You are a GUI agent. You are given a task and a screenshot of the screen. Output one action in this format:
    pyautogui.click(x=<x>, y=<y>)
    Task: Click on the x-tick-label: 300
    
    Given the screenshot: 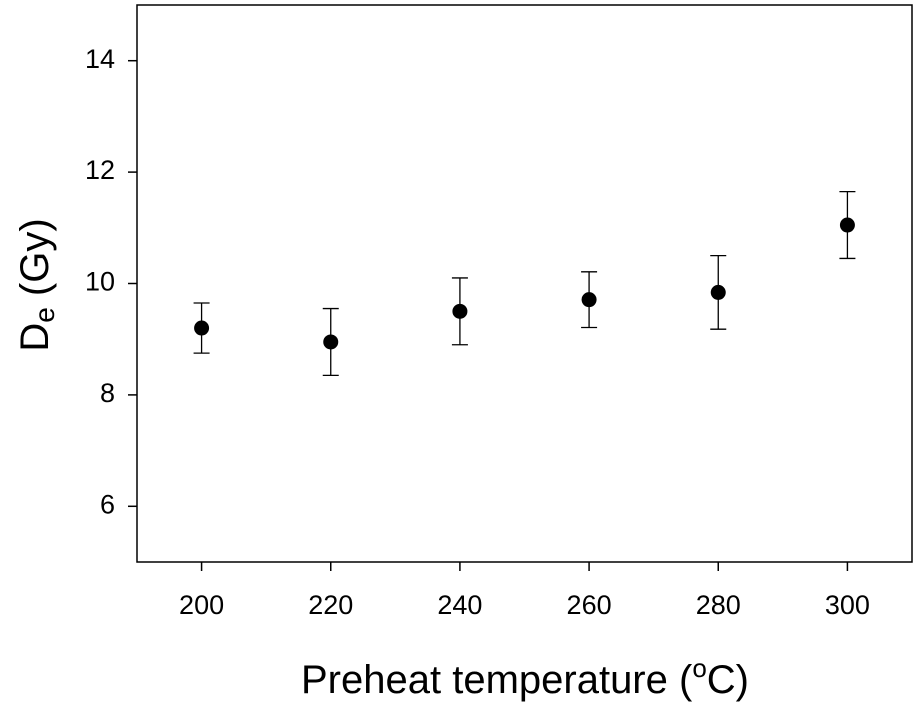 What is the action you would take?
    pyautogui.click(x=847, y=605)
    